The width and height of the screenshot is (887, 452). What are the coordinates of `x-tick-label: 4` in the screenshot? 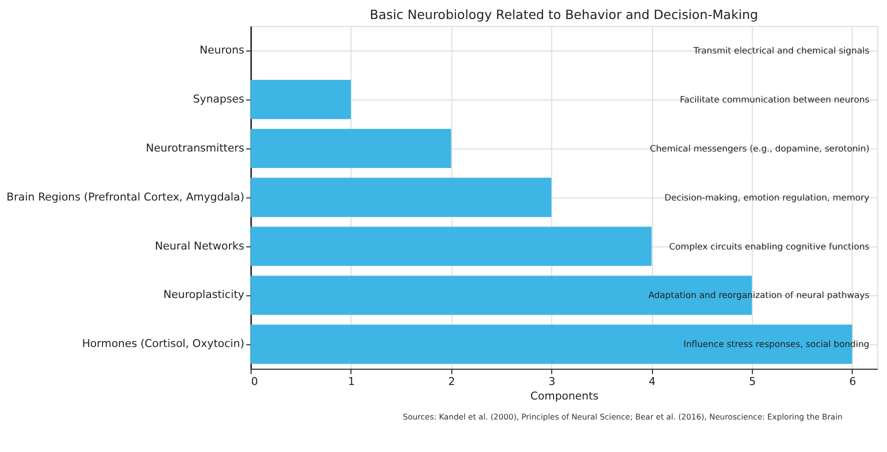 It's located at (652, 381).